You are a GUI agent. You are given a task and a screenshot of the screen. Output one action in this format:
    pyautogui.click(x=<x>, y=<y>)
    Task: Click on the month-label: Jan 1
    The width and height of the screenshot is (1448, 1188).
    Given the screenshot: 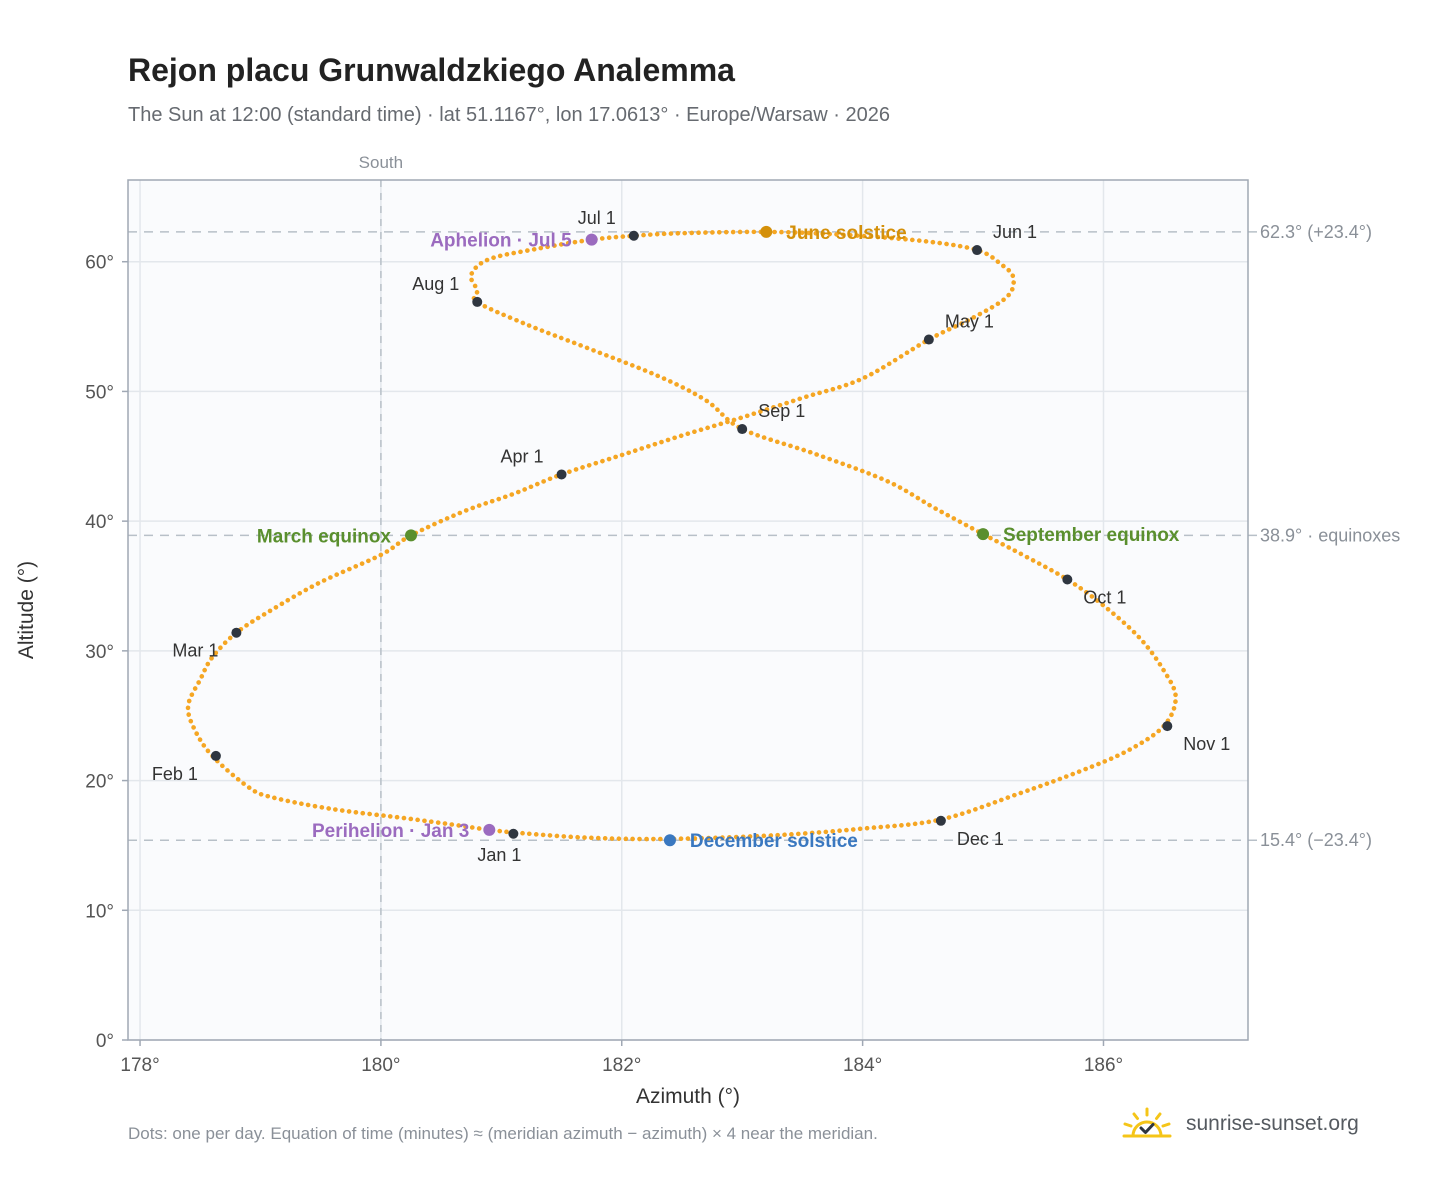 What is the action you would take?
    pyautogui.click(x=499, y=855)
    